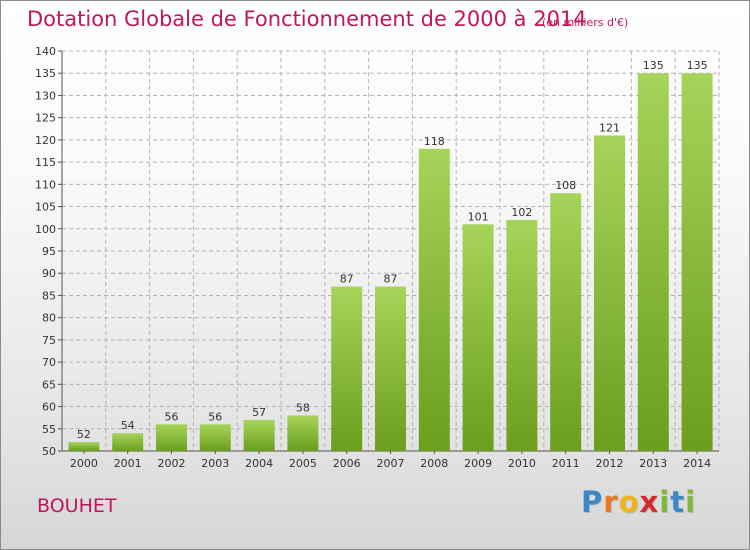 The height and width of the screenshot is (550, 750). What do you see at coordinates (128, 425) in the screenshot?
I see `value-label: 54` at bounding box center [128, 425].